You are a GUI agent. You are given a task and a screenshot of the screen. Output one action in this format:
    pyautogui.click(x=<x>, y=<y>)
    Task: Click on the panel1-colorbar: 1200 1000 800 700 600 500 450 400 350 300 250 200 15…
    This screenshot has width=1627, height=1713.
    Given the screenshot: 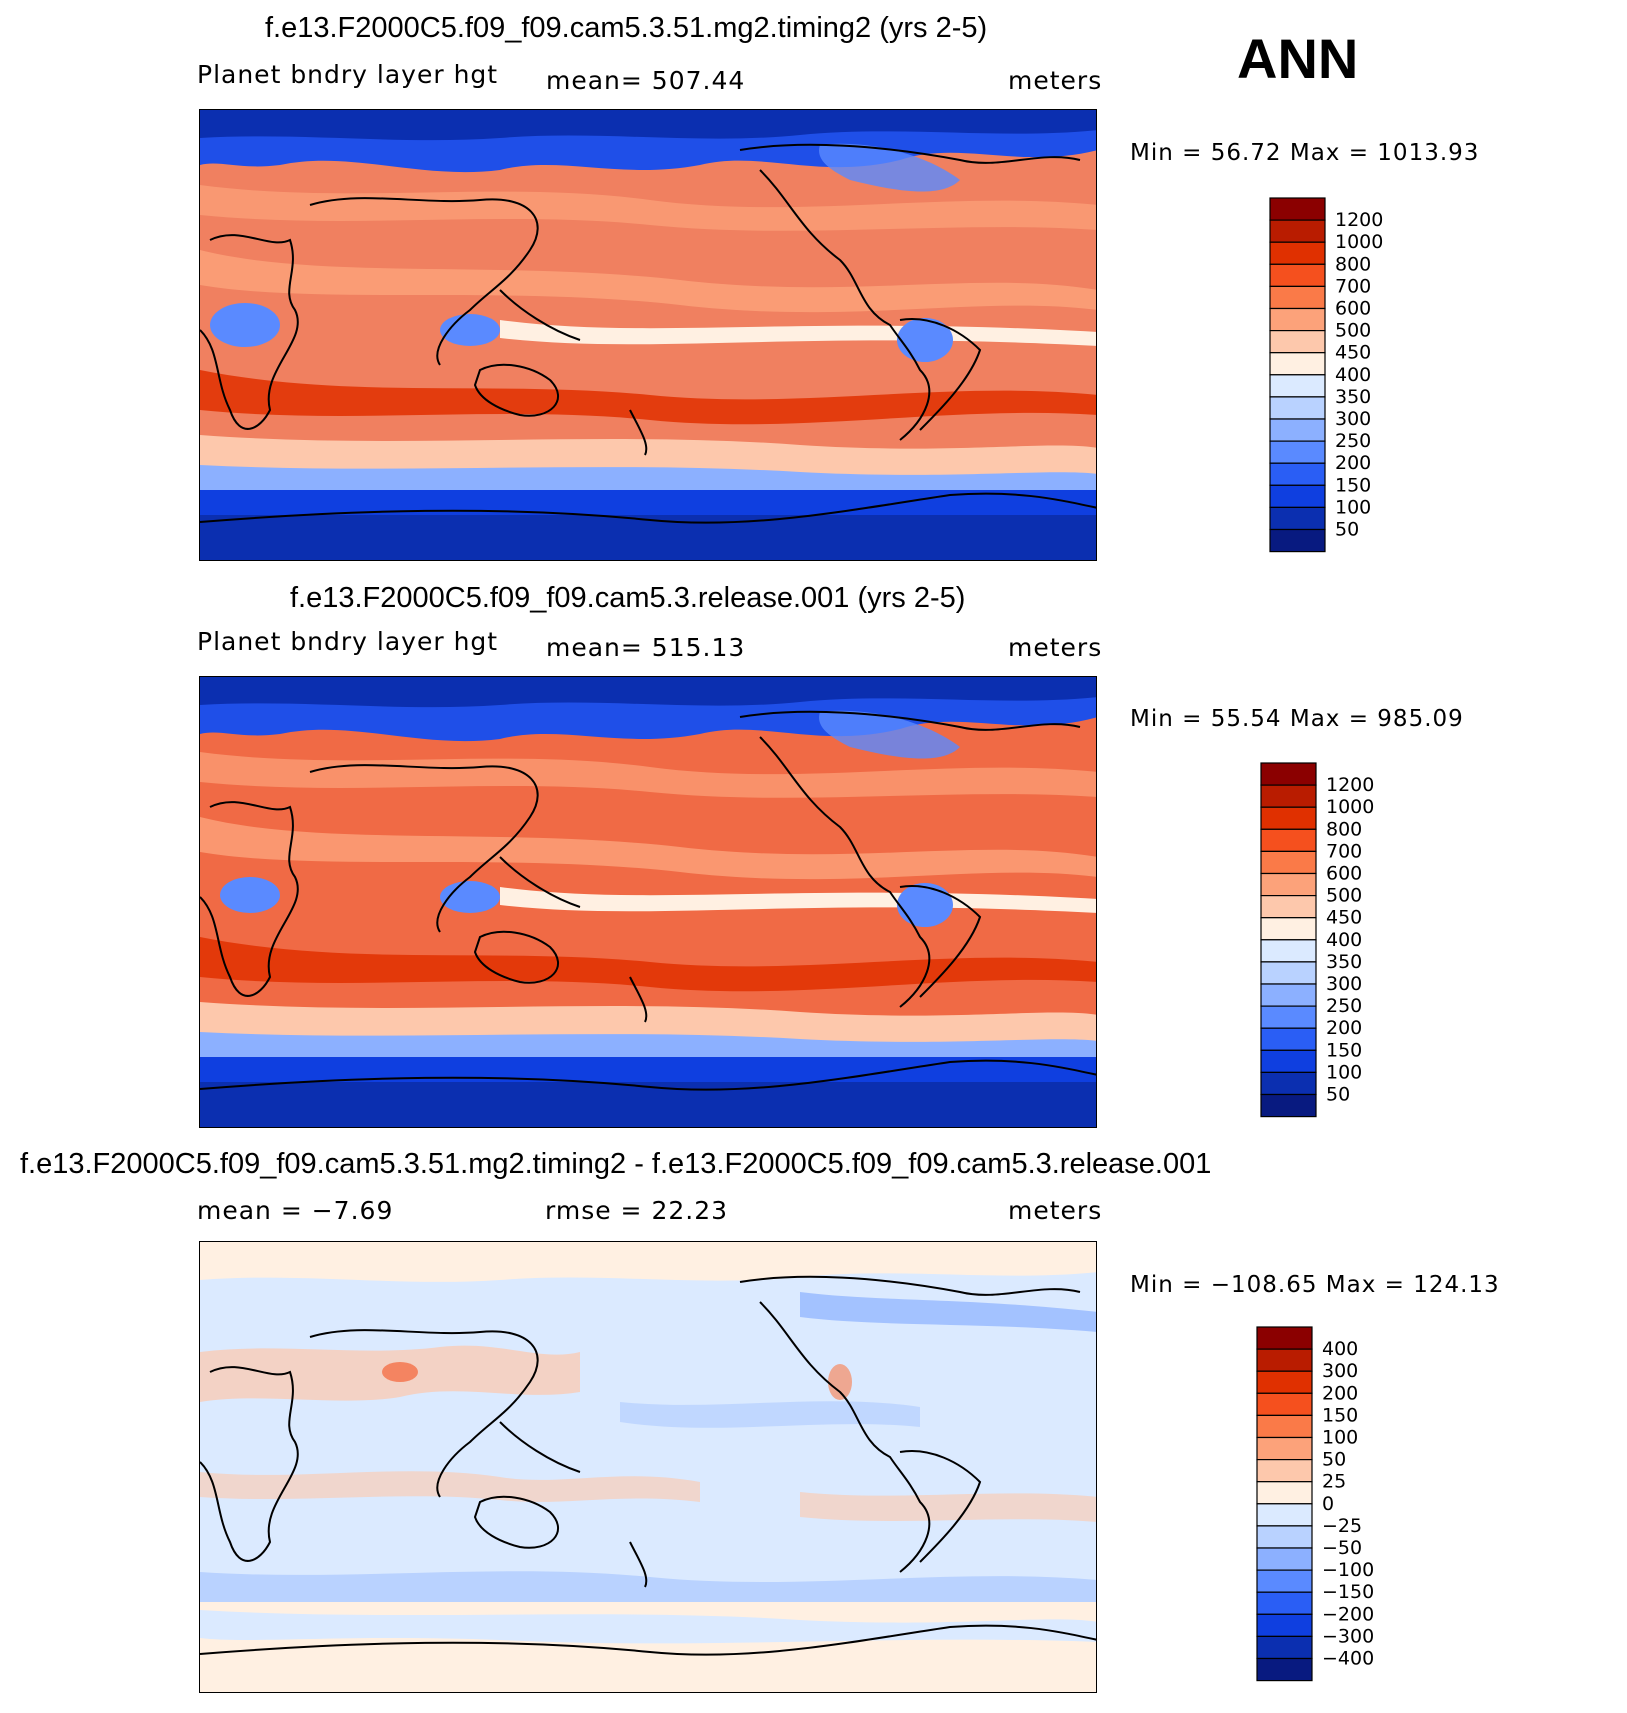 What is the action you would take?
    pyautogui.click(x=1326, y=377)
    